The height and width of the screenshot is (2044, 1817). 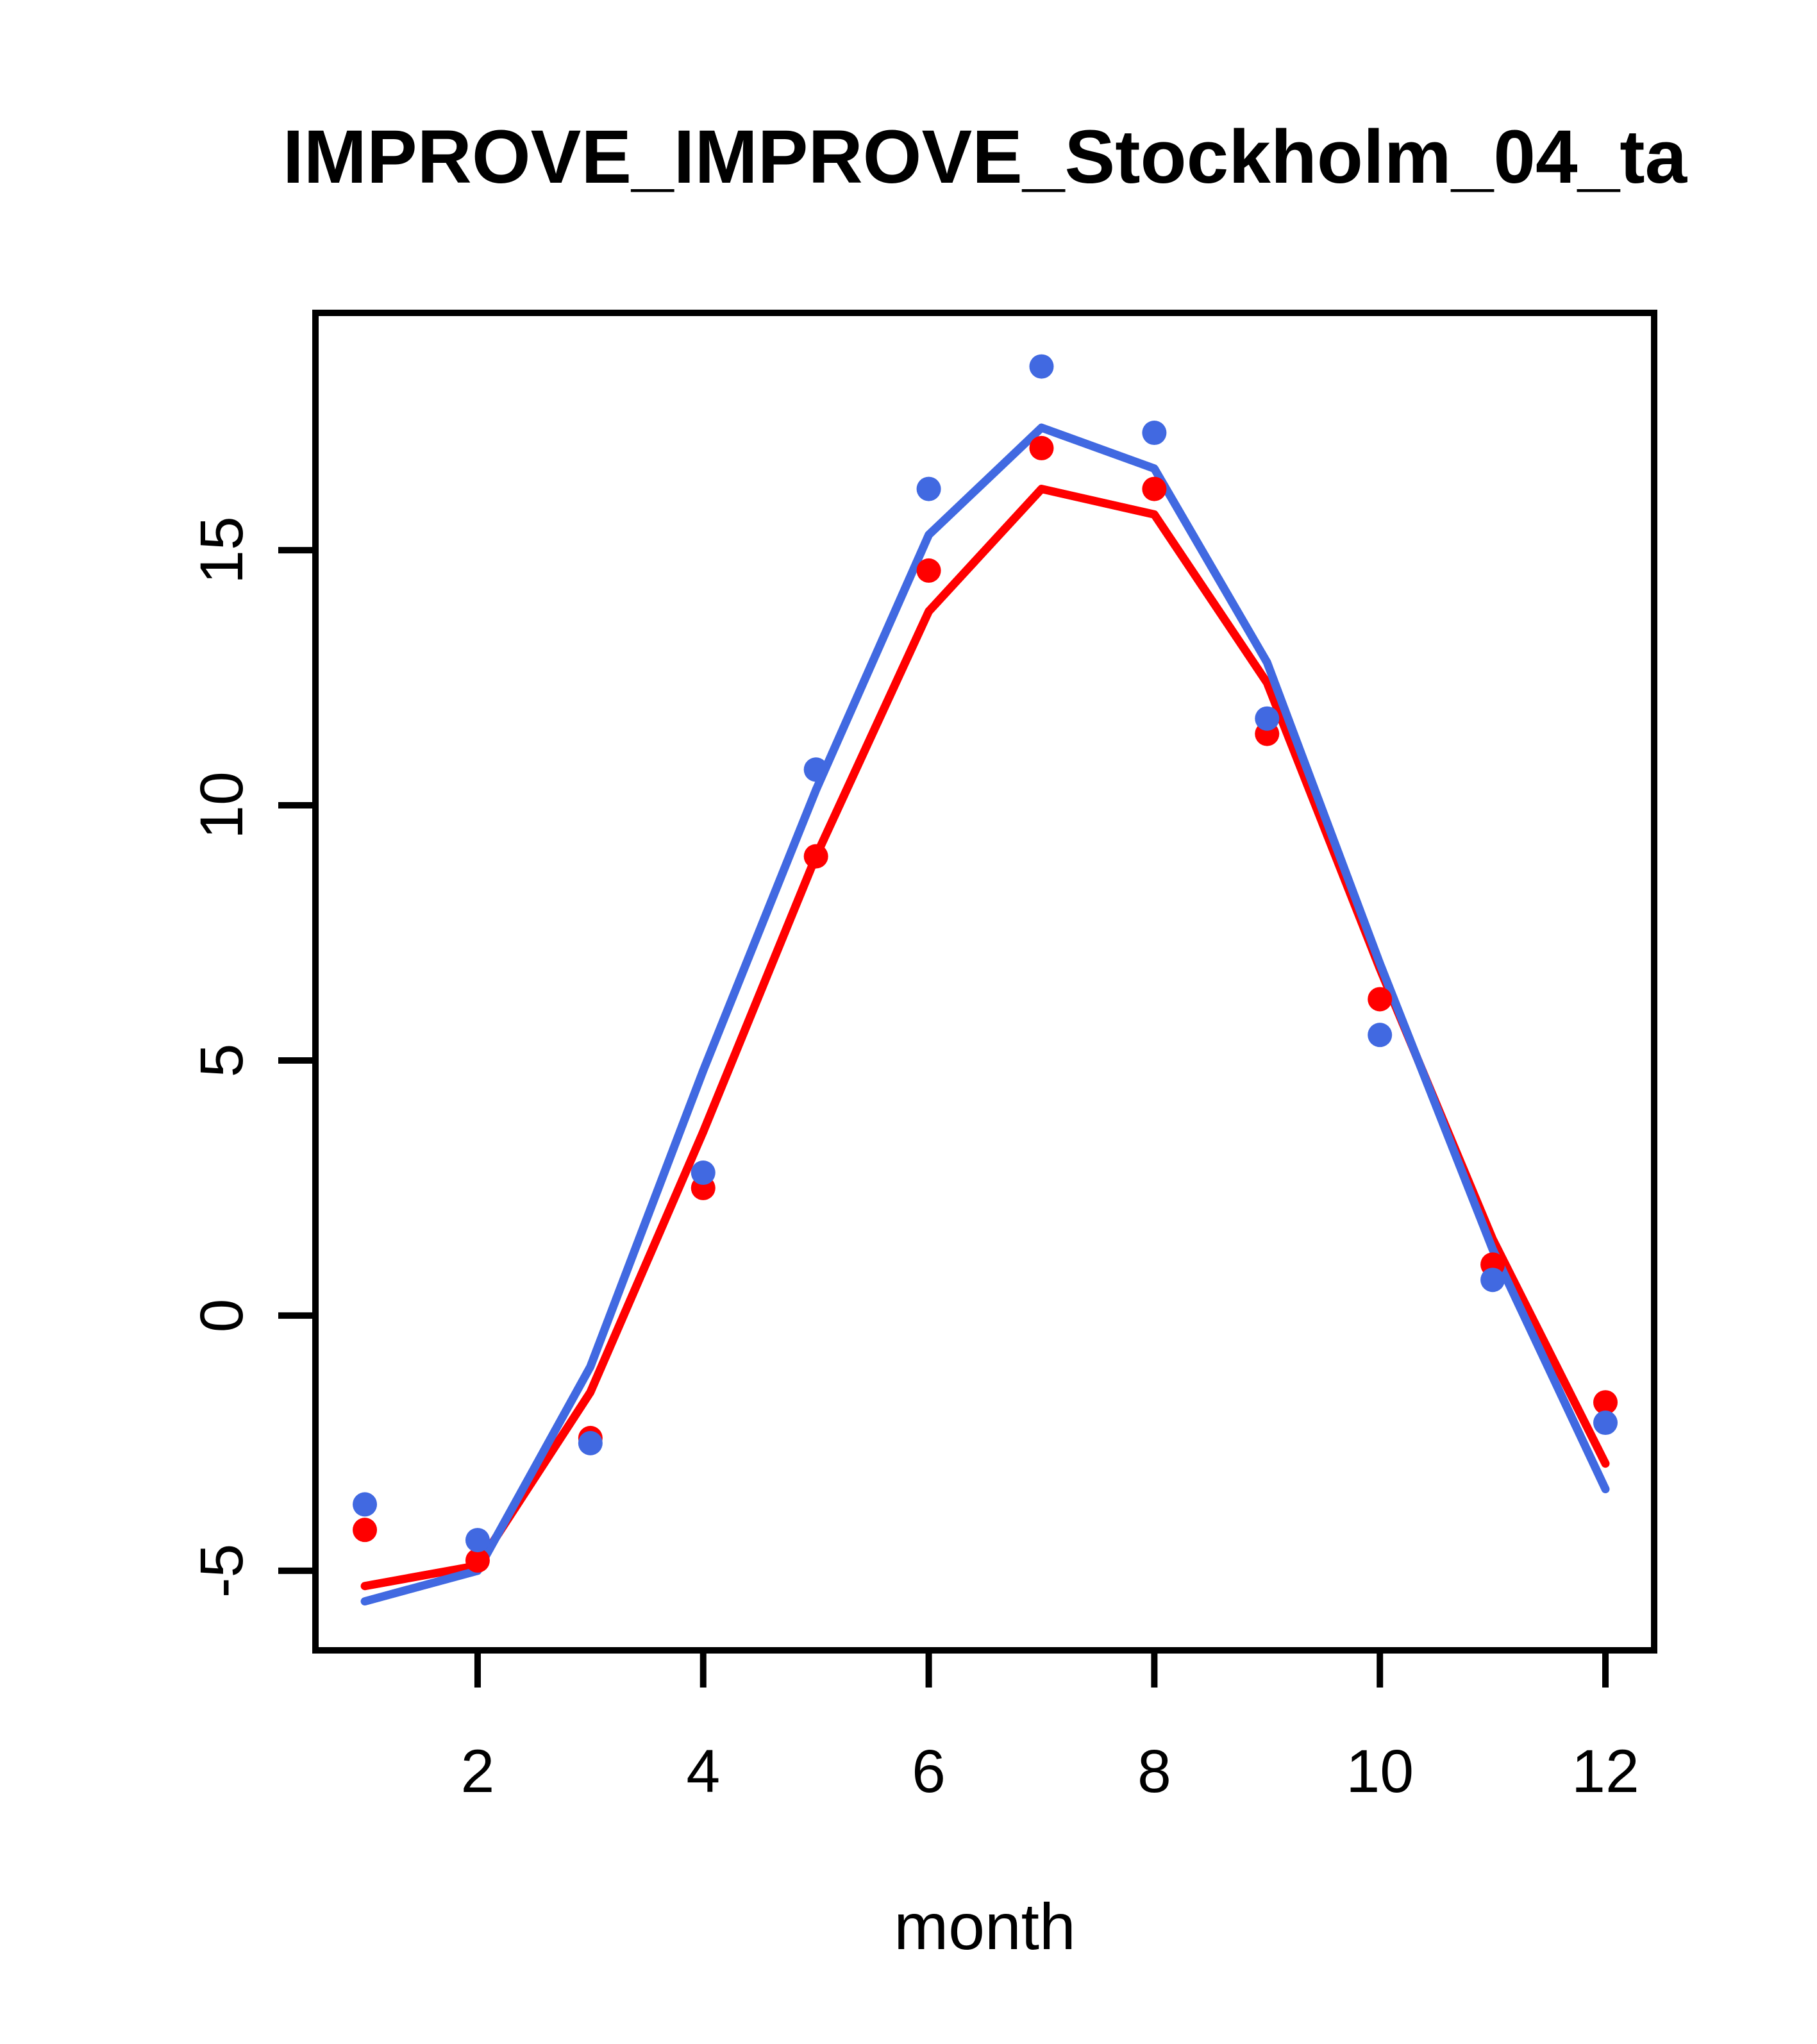 I want to click on x-axis-title: month, so click(x=985, y=1927).